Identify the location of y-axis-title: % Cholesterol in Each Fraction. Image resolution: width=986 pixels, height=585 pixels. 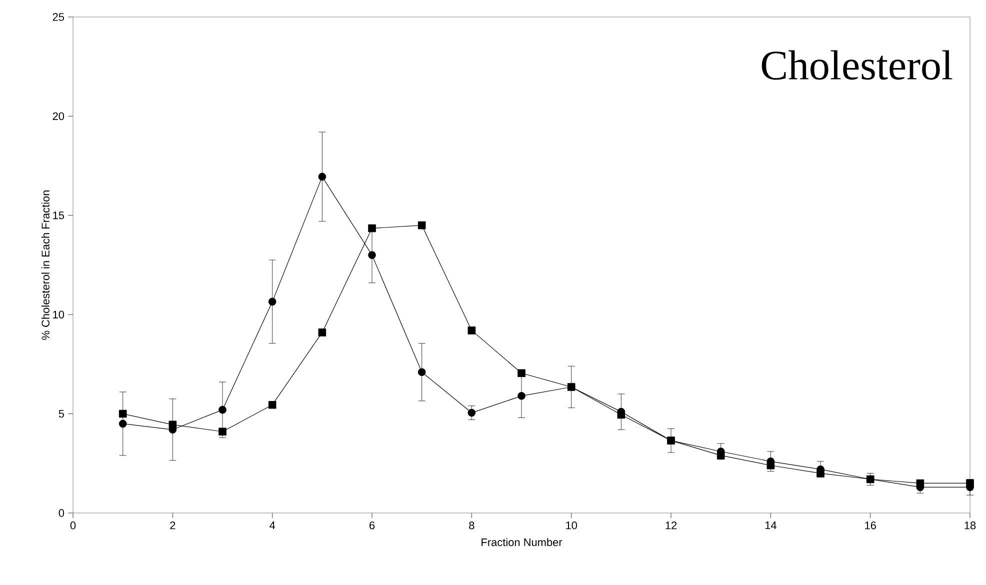
(45, 265).